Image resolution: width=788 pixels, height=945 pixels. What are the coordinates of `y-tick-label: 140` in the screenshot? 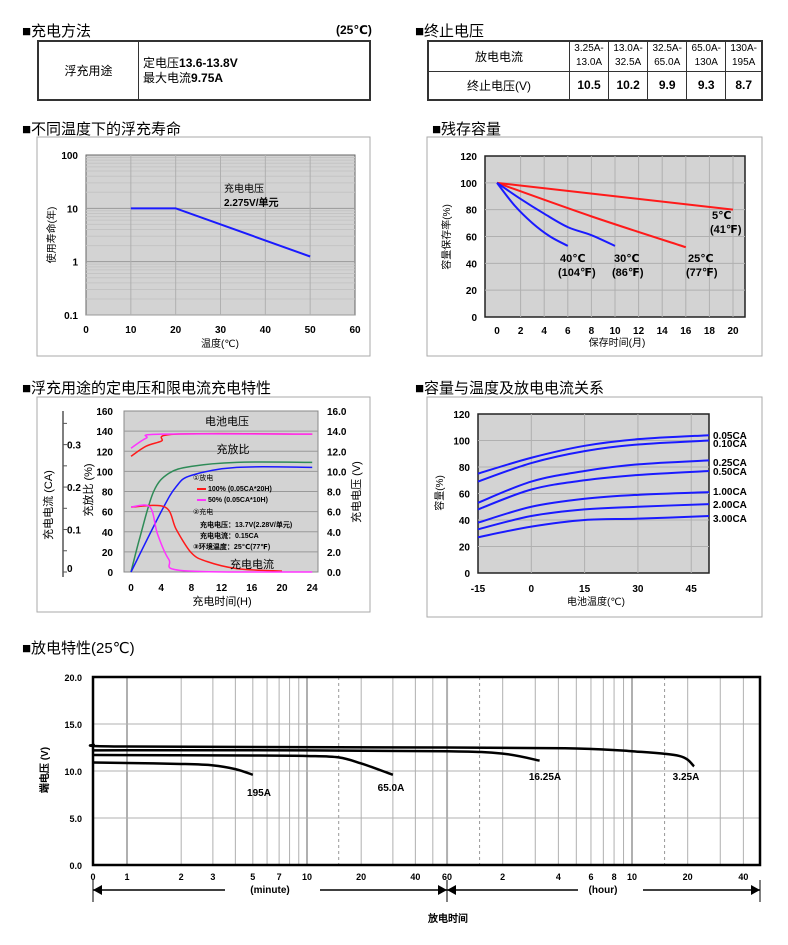 It's located at (104, 432).